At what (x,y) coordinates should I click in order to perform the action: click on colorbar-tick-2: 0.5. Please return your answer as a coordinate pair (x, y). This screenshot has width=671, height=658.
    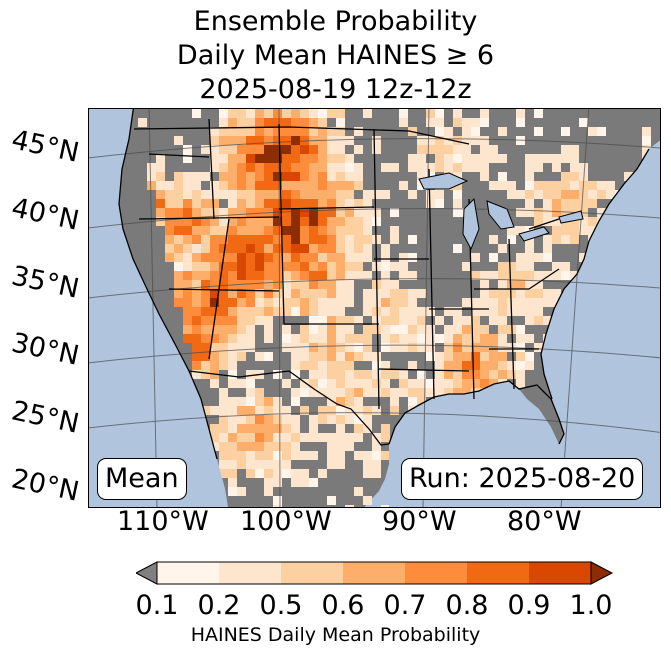
    Looking at the image, I should click on (281, 605).